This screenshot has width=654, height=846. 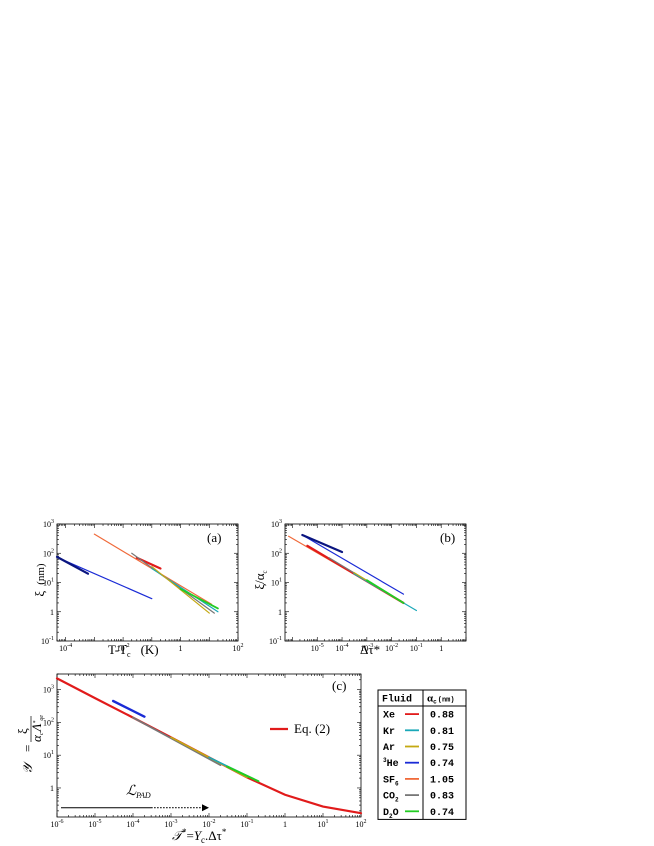 I want to click on panel-b-xtick-label: 1, so click(x=441, y=648).